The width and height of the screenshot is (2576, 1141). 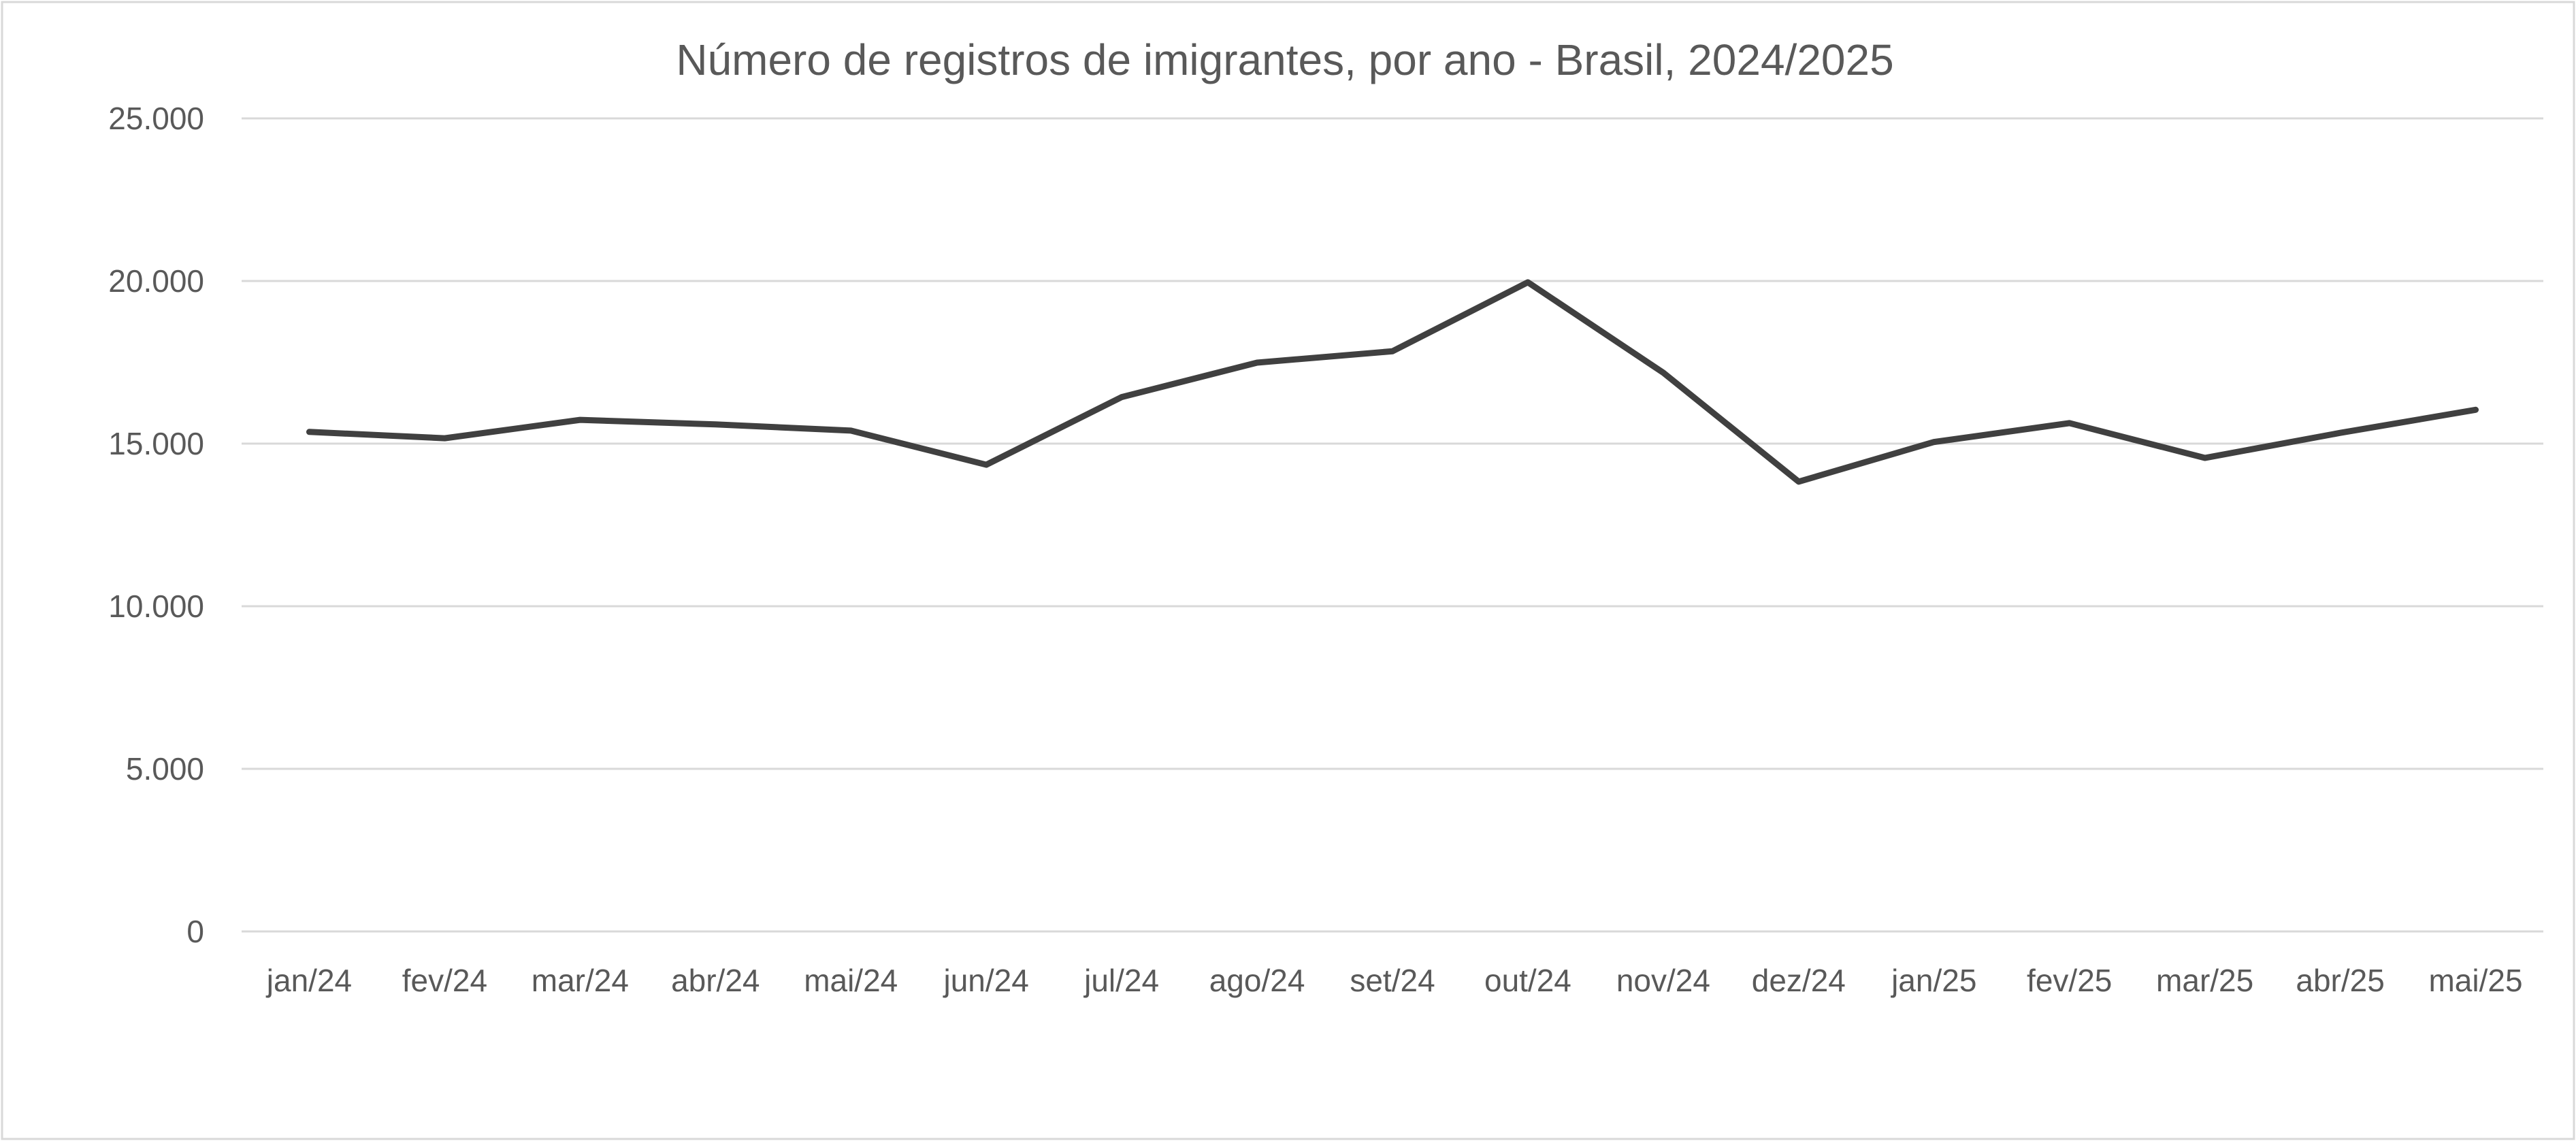 What do you see at coordinates (2069, 980) in the screenshot?
I see `x-tick-label: fev/25` at bounding box center [2069, 980].